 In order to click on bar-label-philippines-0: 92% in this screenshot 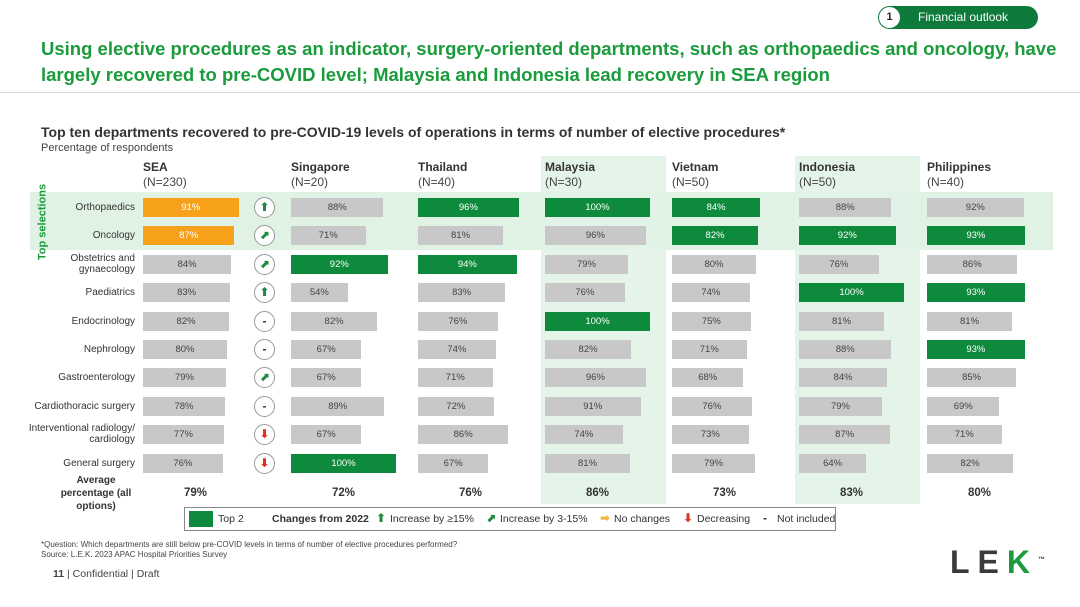, I will do `click(975, 207)`.